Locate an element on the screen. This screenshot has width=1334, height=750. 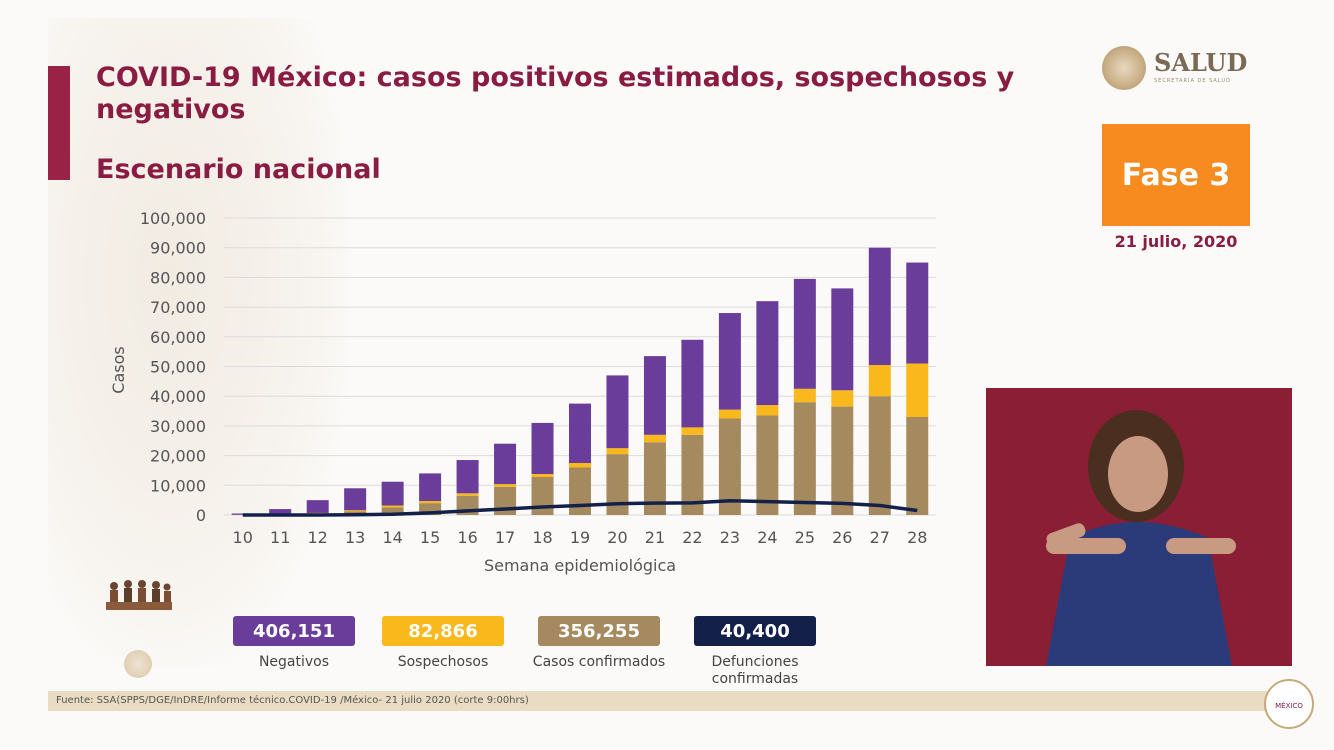
y-tick-label: 20,000 is located at coordinates (178, 456).